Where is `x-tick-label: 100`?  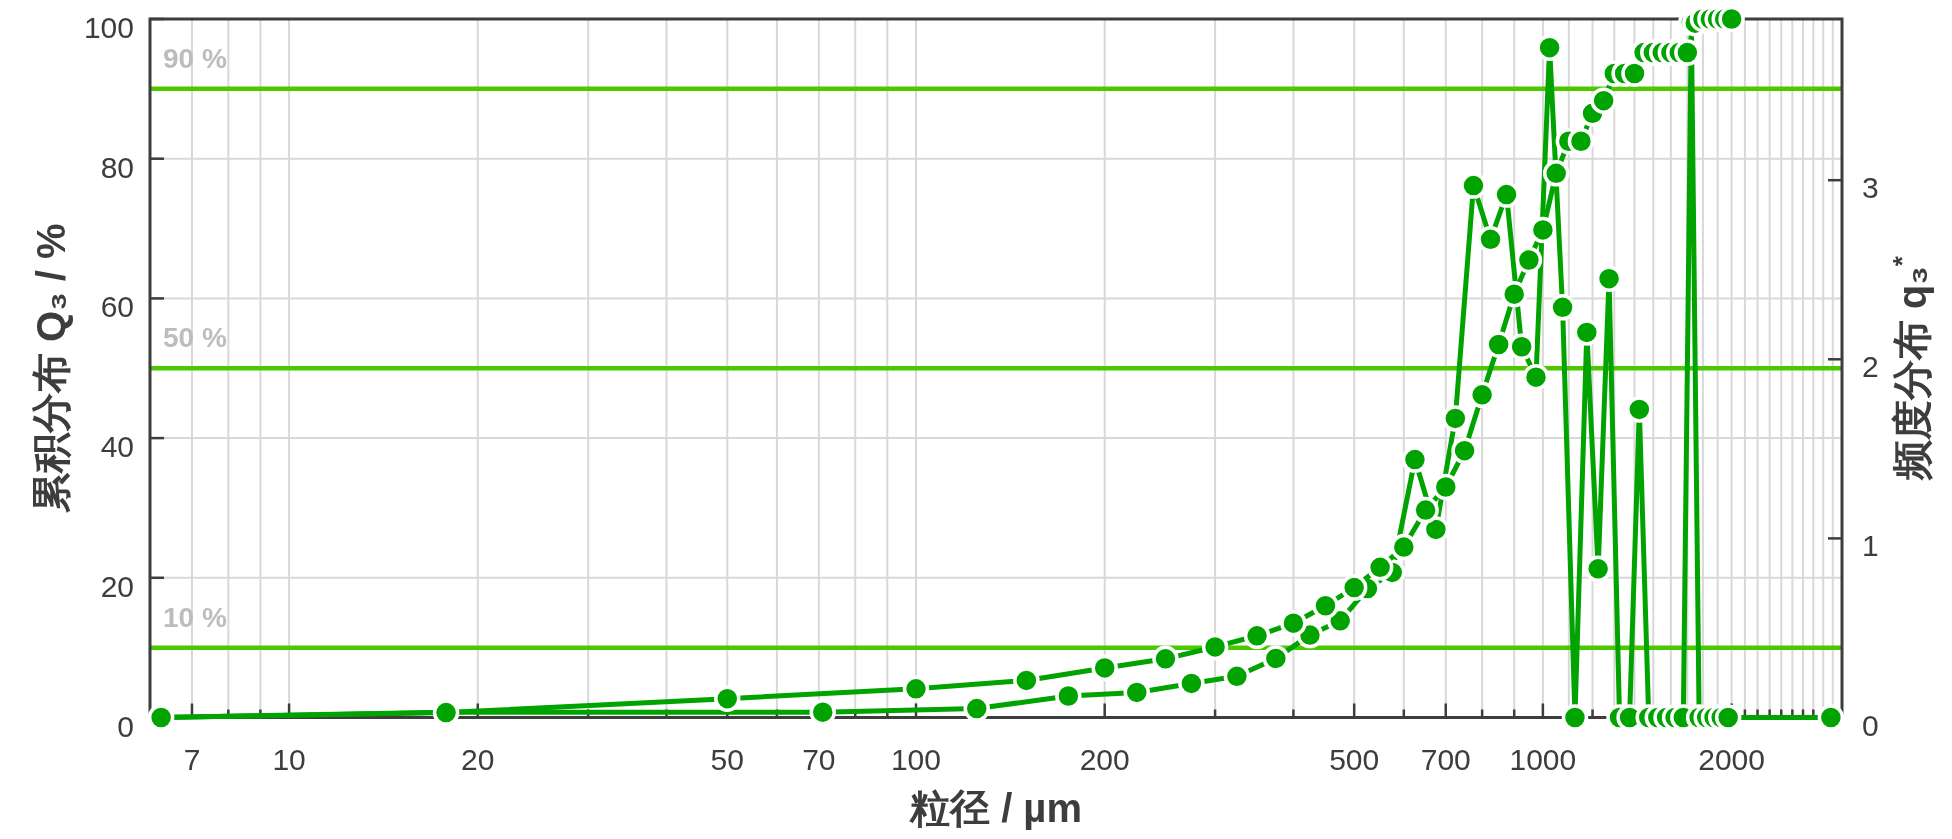 x-tick-label: 100 is located at coordinates (916, 759).